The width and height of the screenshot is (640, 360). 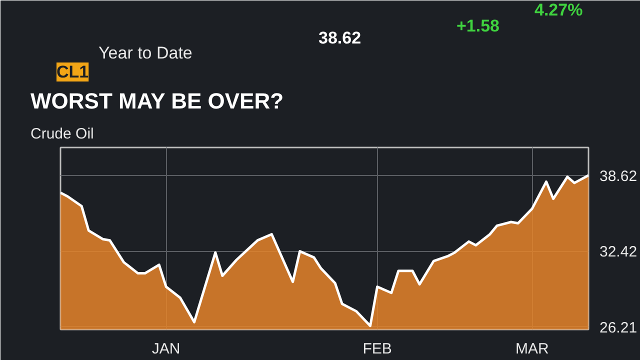 I want to click on chart-subtitle: Crude Oil, so click(x=62, y=134).